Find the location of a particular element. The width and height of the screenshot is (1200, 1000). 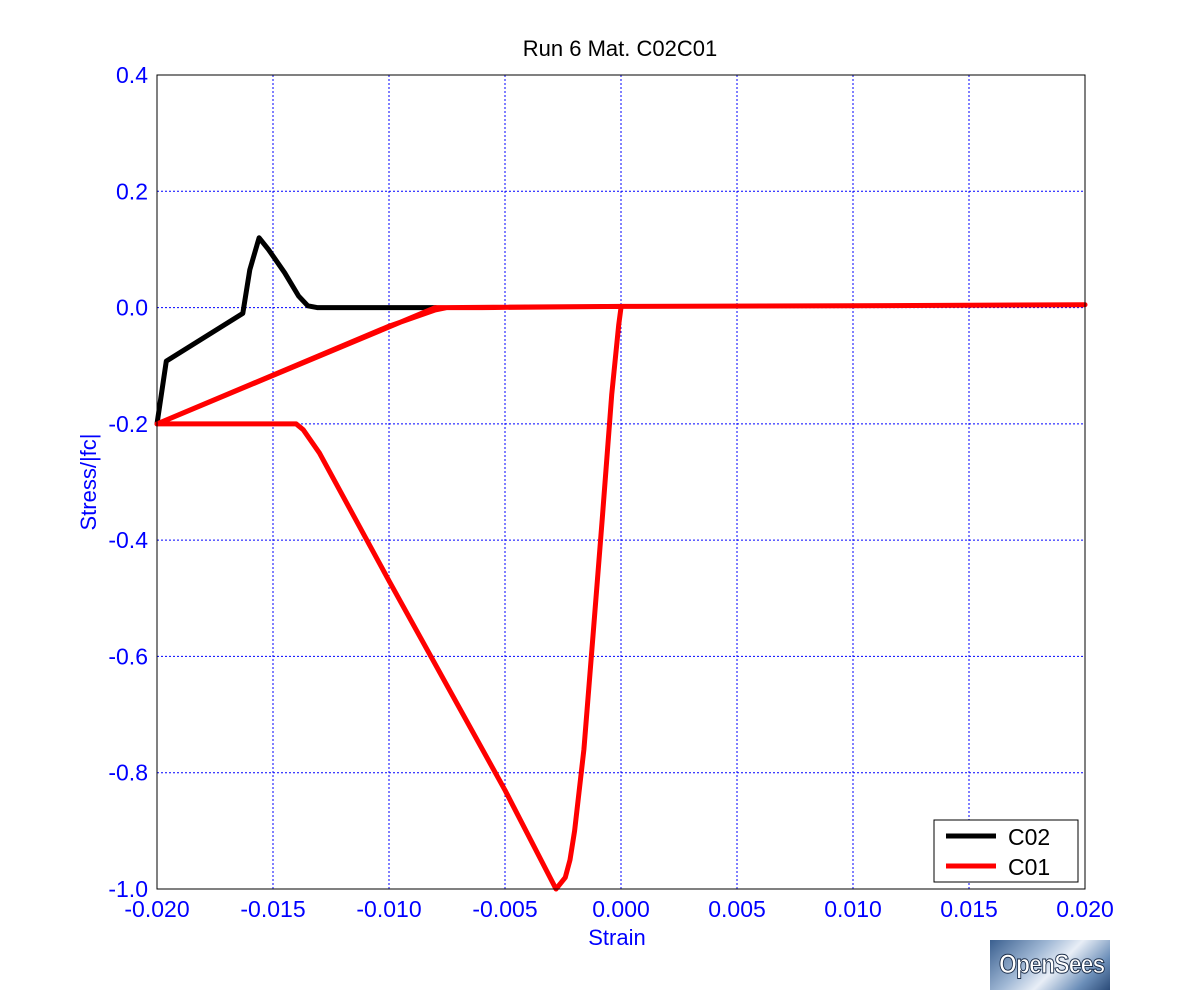

legend-box is located at coordinates (1006, 851).